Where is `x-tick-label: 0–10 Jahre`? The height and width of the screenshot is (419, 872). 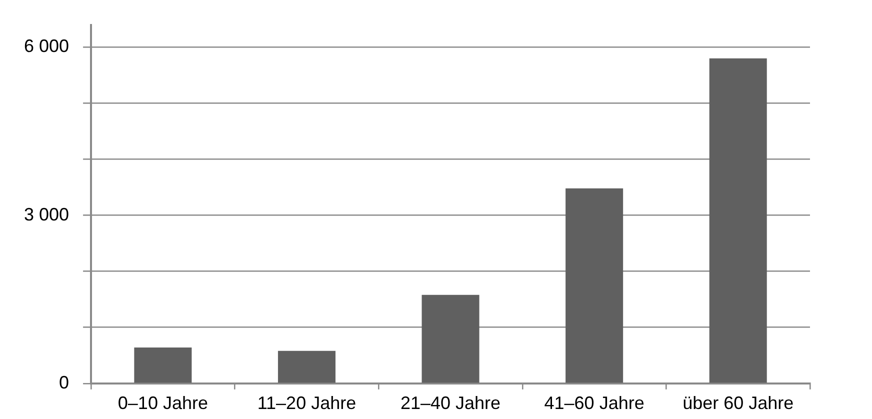
x-tick-label: 0–10 Jahre is located at coordinates (163, 403).